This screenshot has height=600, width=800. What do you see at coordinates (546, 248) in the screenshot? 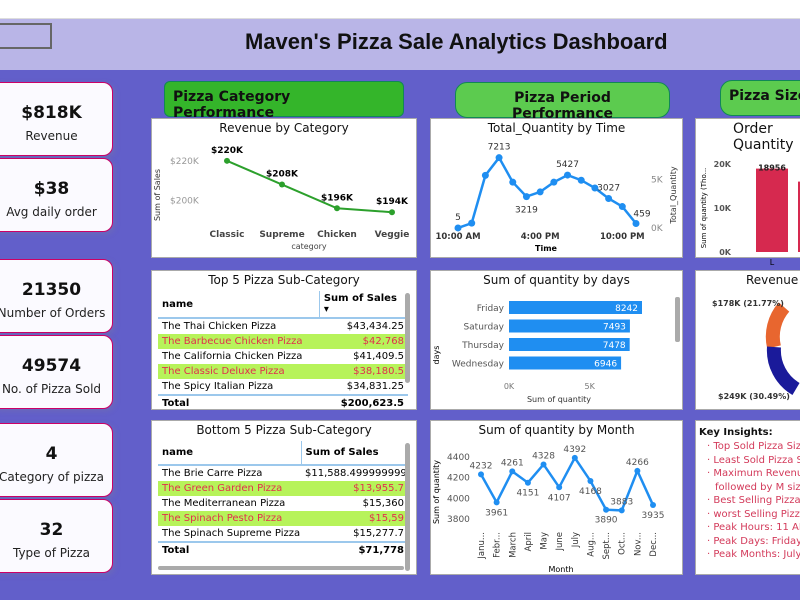
I see `x-axis-label: Time` at bounding box center [546, 248].